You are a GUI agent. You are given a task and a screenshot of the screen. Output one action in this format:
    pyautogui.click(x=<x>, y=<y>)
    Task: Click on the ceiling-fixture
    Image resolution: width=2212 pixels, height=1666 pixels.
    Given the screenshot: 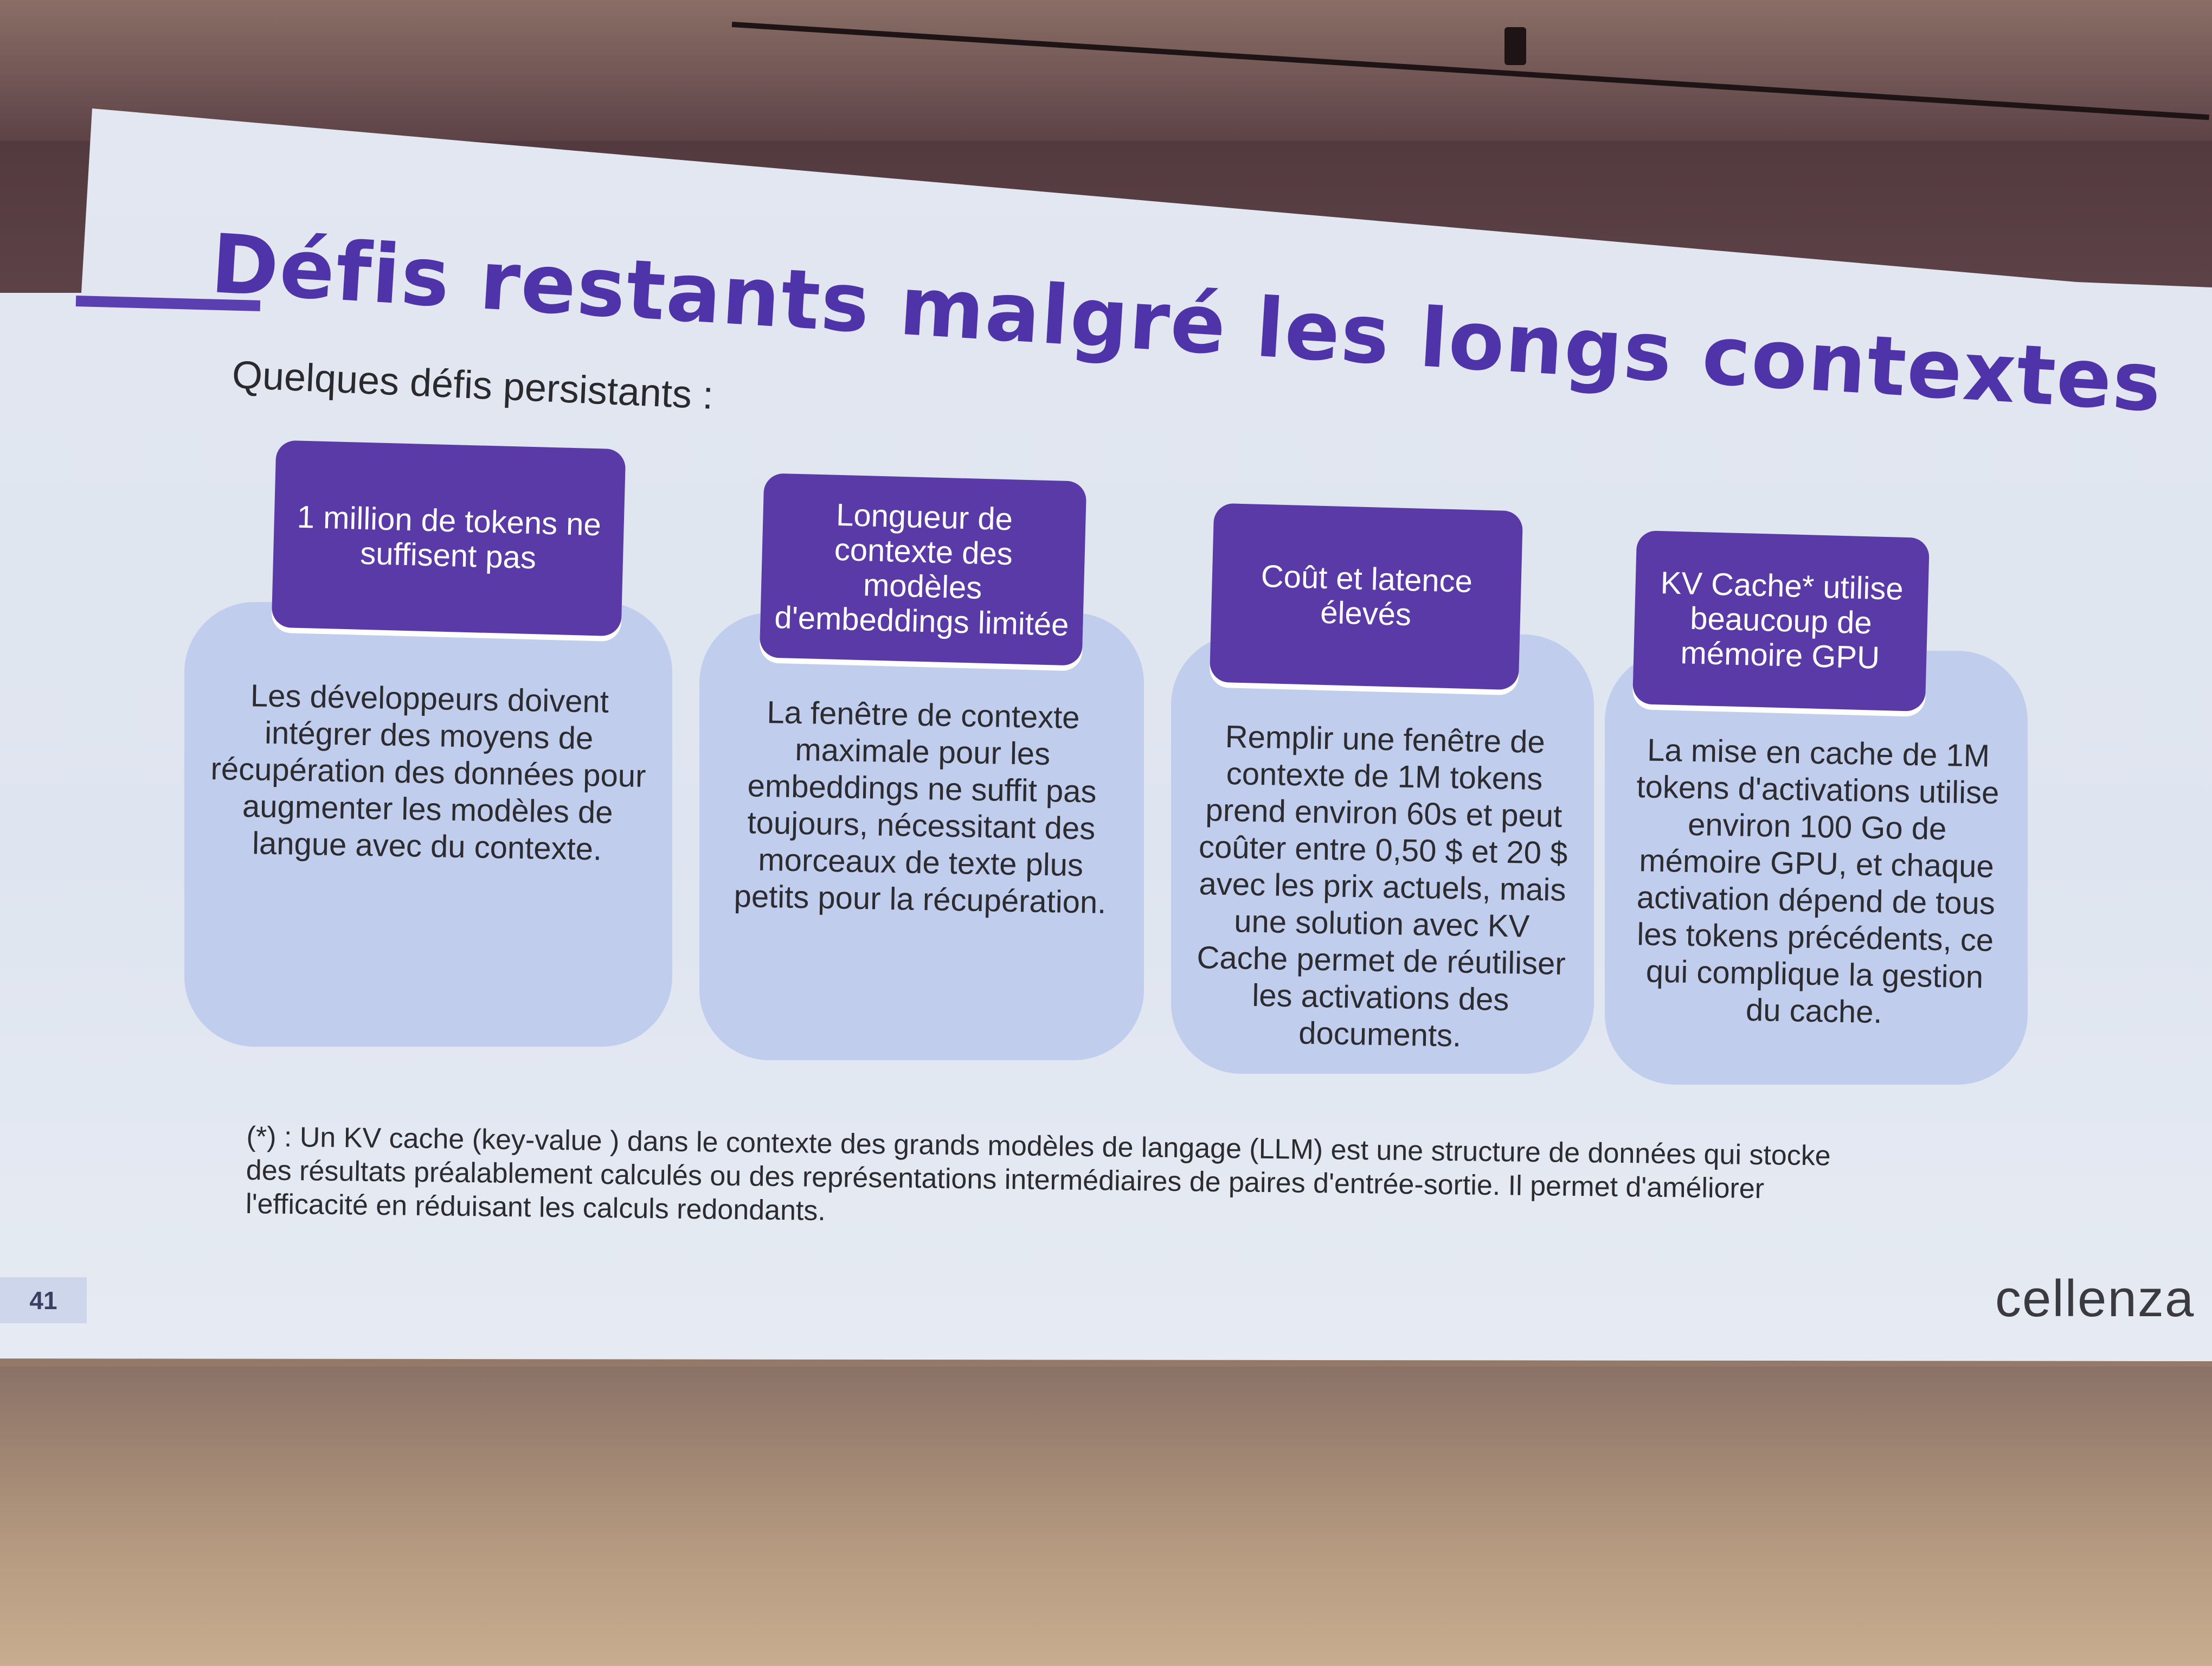 What is the action you would take?
    pyautogui.click(x=1515, y=46)
    